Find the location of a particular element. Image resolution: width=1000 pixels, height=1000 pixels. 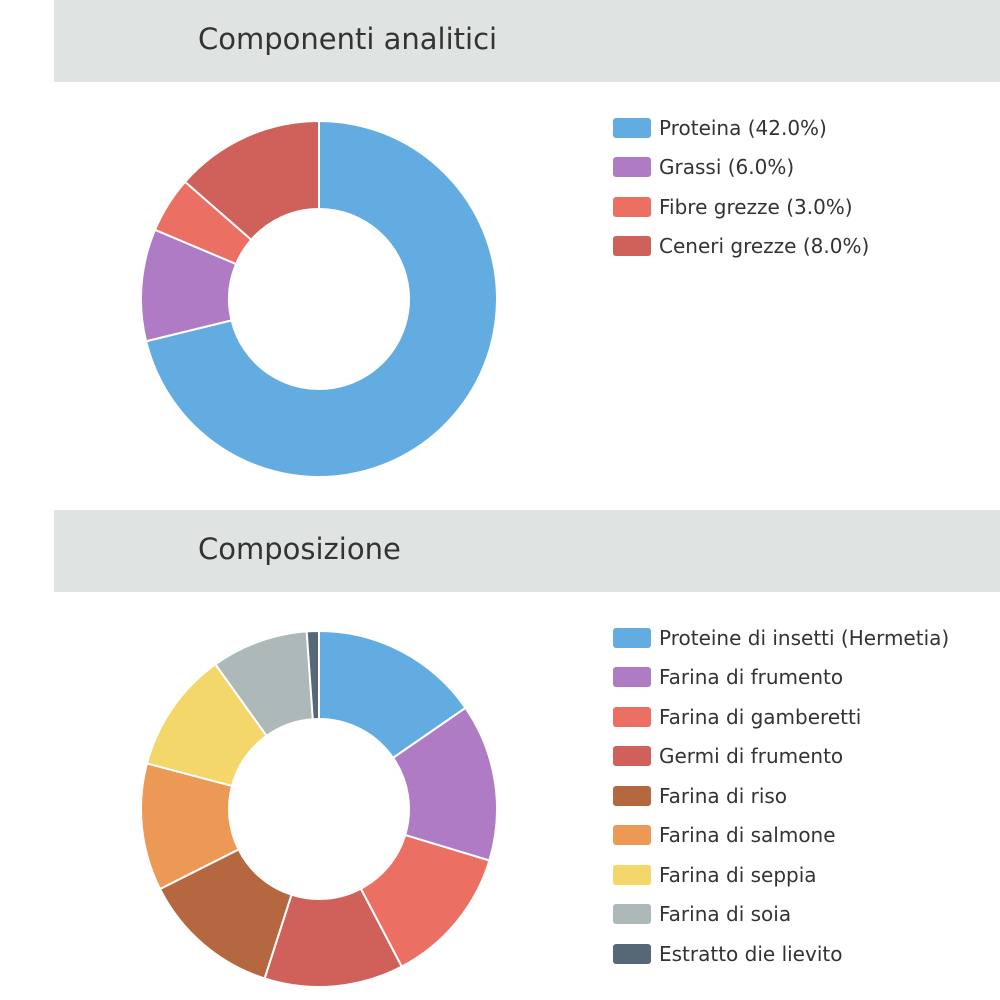

legend-label: Grassi (6.0%) is located at coordinates (727, 167).